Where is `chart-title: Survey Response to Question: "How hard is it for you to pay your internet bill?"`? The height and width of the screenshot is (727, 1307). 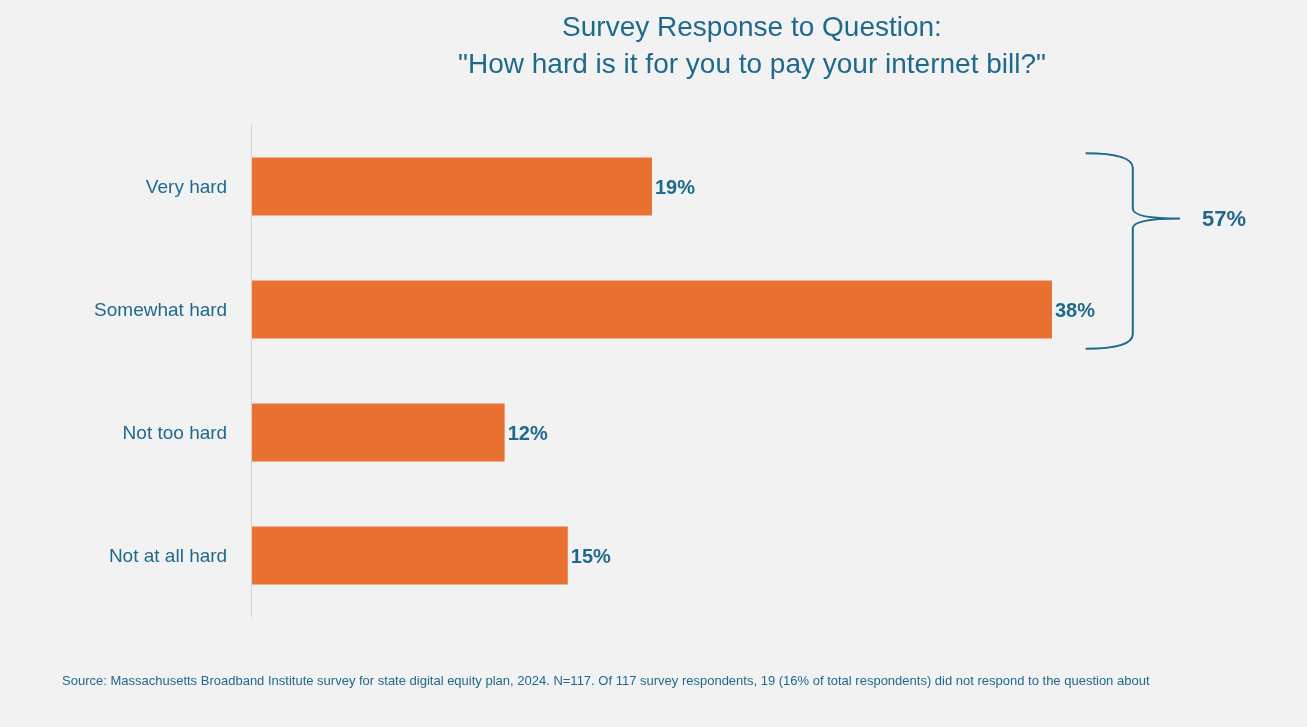 chart-title: Survey Response to Question: "How hard is it for you to pay your internet bill?" is located at coordinates (752, 45).